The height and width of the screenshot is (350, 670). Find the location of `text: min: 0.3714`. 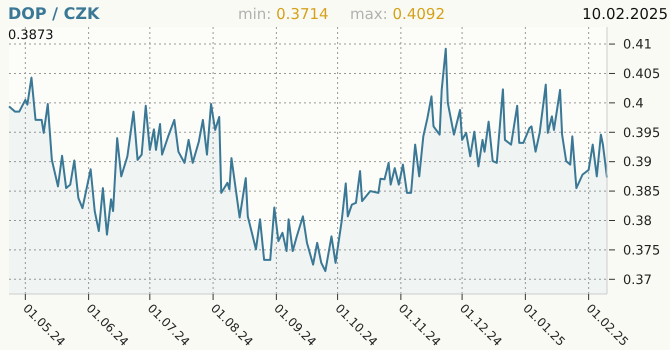

text: min: 0.3714 is located at coordinates (283, 14).